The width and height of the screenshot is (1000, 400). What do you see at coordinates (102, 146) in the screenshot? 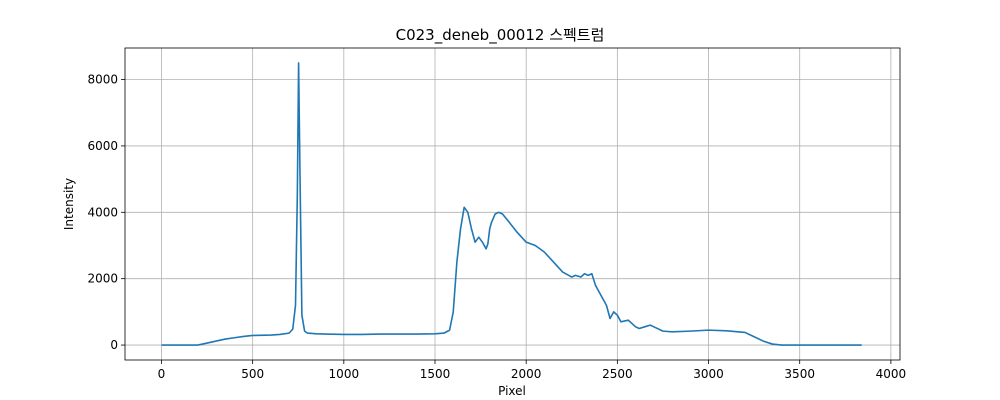
I see `y-tick-label: 6000` at bounding box center [102, 146].